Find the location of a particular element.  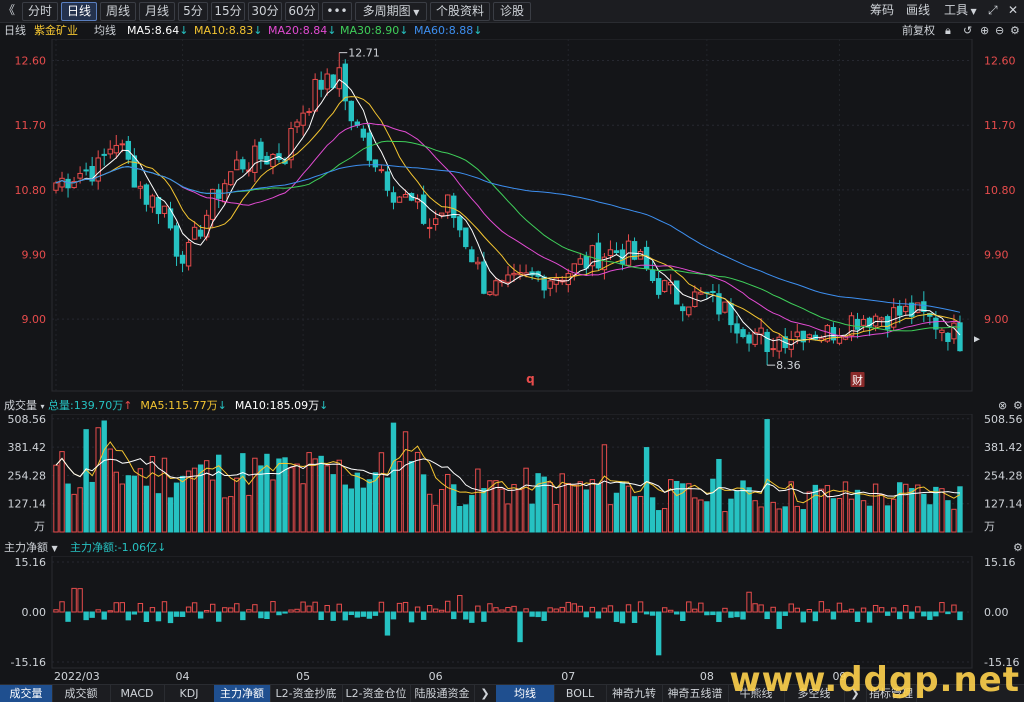

indicator-tab-5: L2-资金抄底 is located at coordinates (306, 693).